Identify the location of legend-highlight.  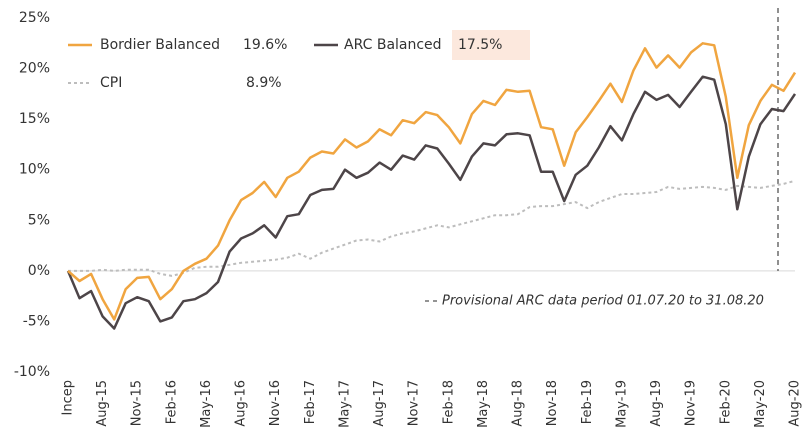
(491, 45).